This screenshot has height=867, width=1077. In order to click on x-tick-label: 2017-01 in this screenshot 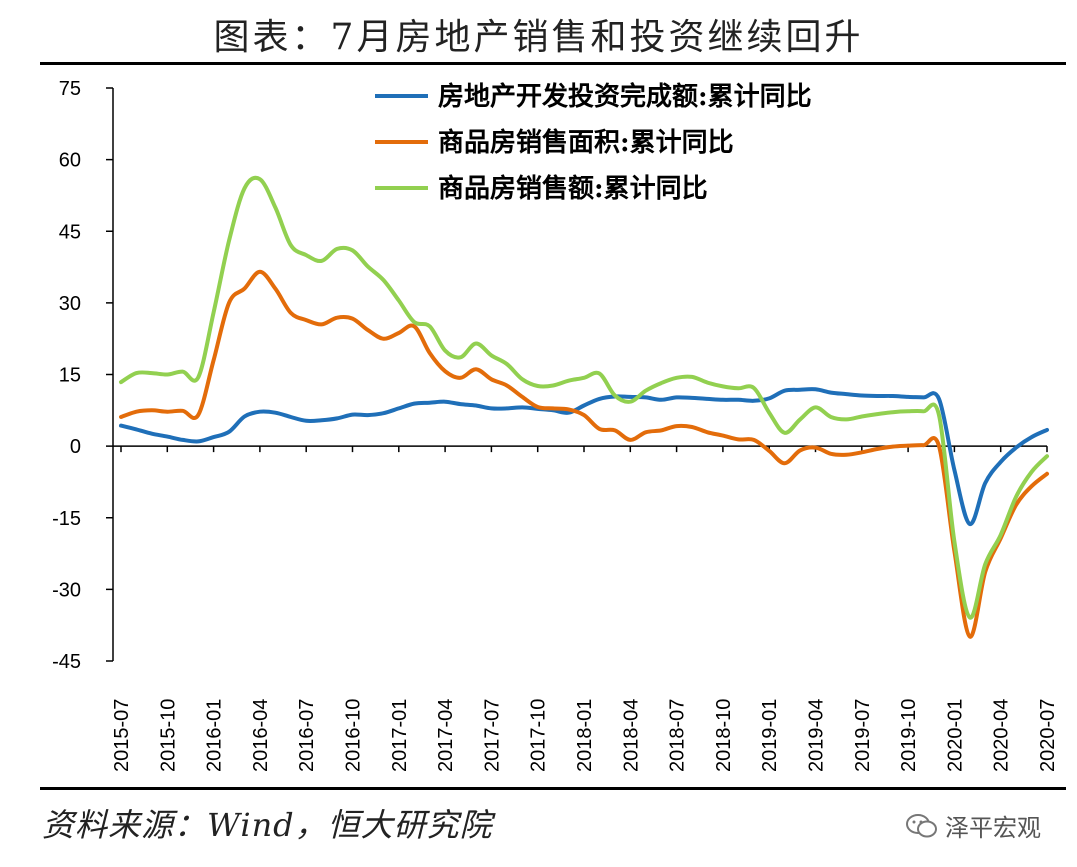, I will do `click(400, 735)`.